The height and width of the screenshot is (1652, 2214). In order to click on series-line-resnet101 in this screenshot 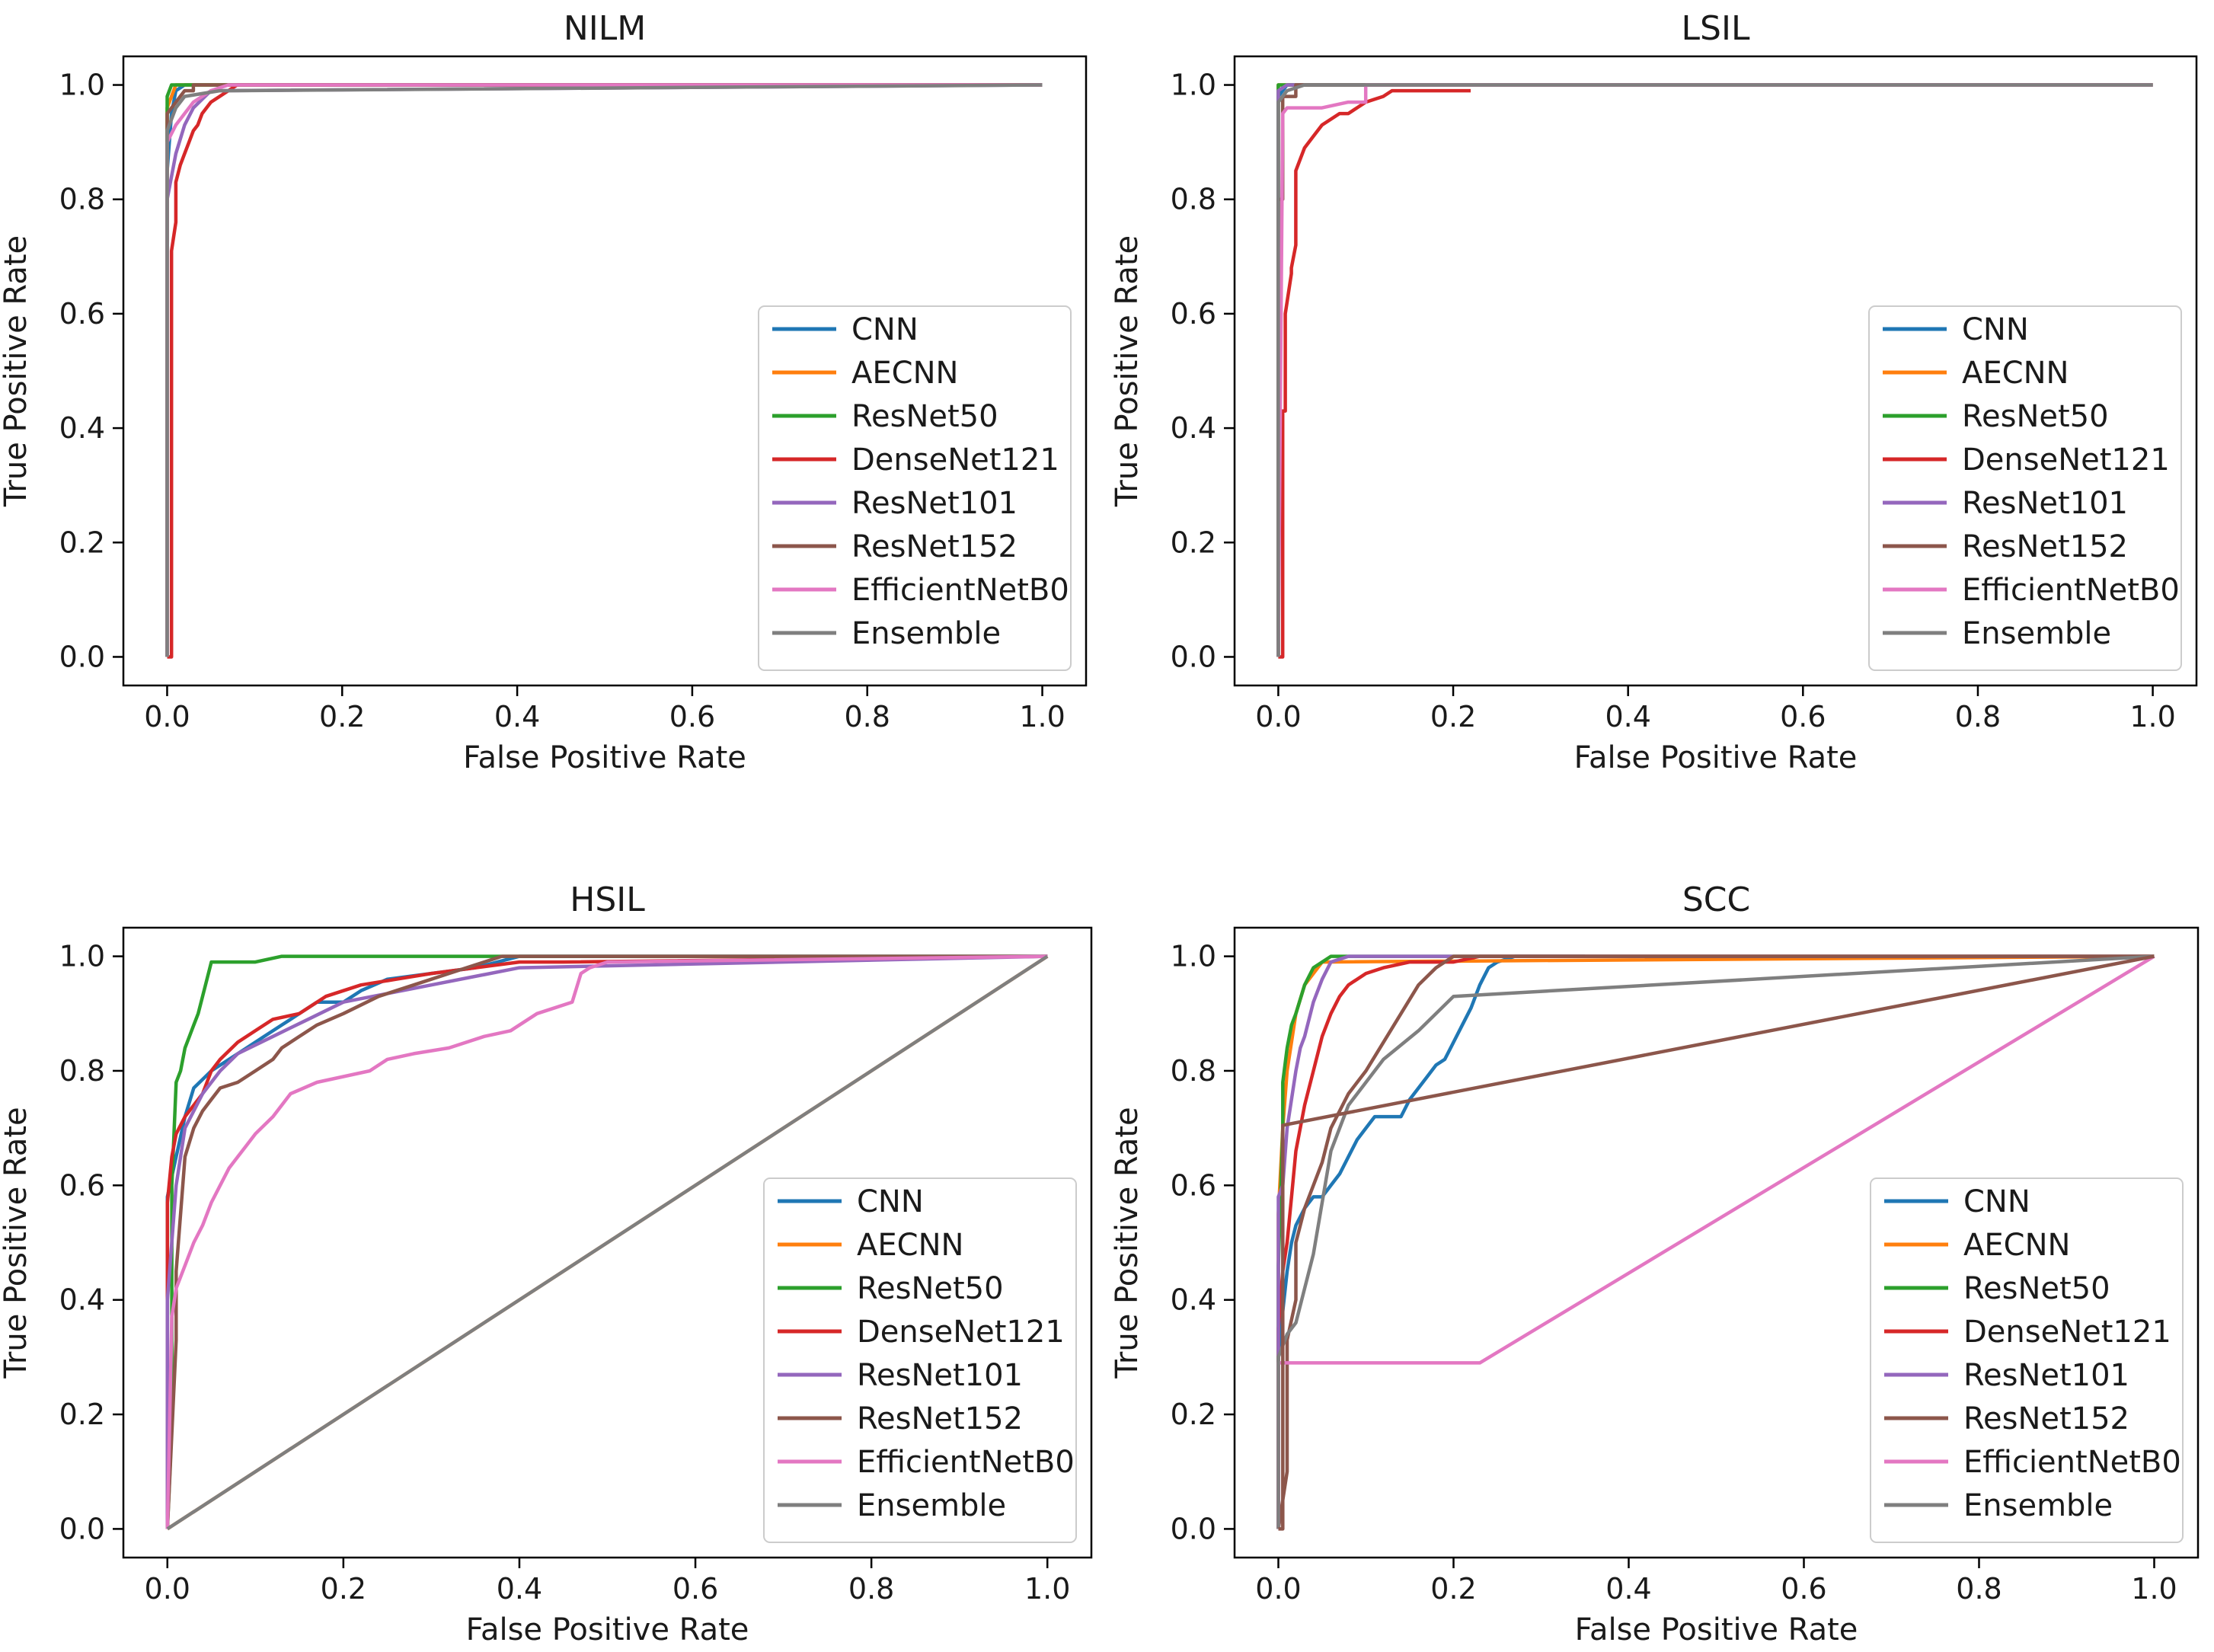, I will do `click(606, 1241)`.